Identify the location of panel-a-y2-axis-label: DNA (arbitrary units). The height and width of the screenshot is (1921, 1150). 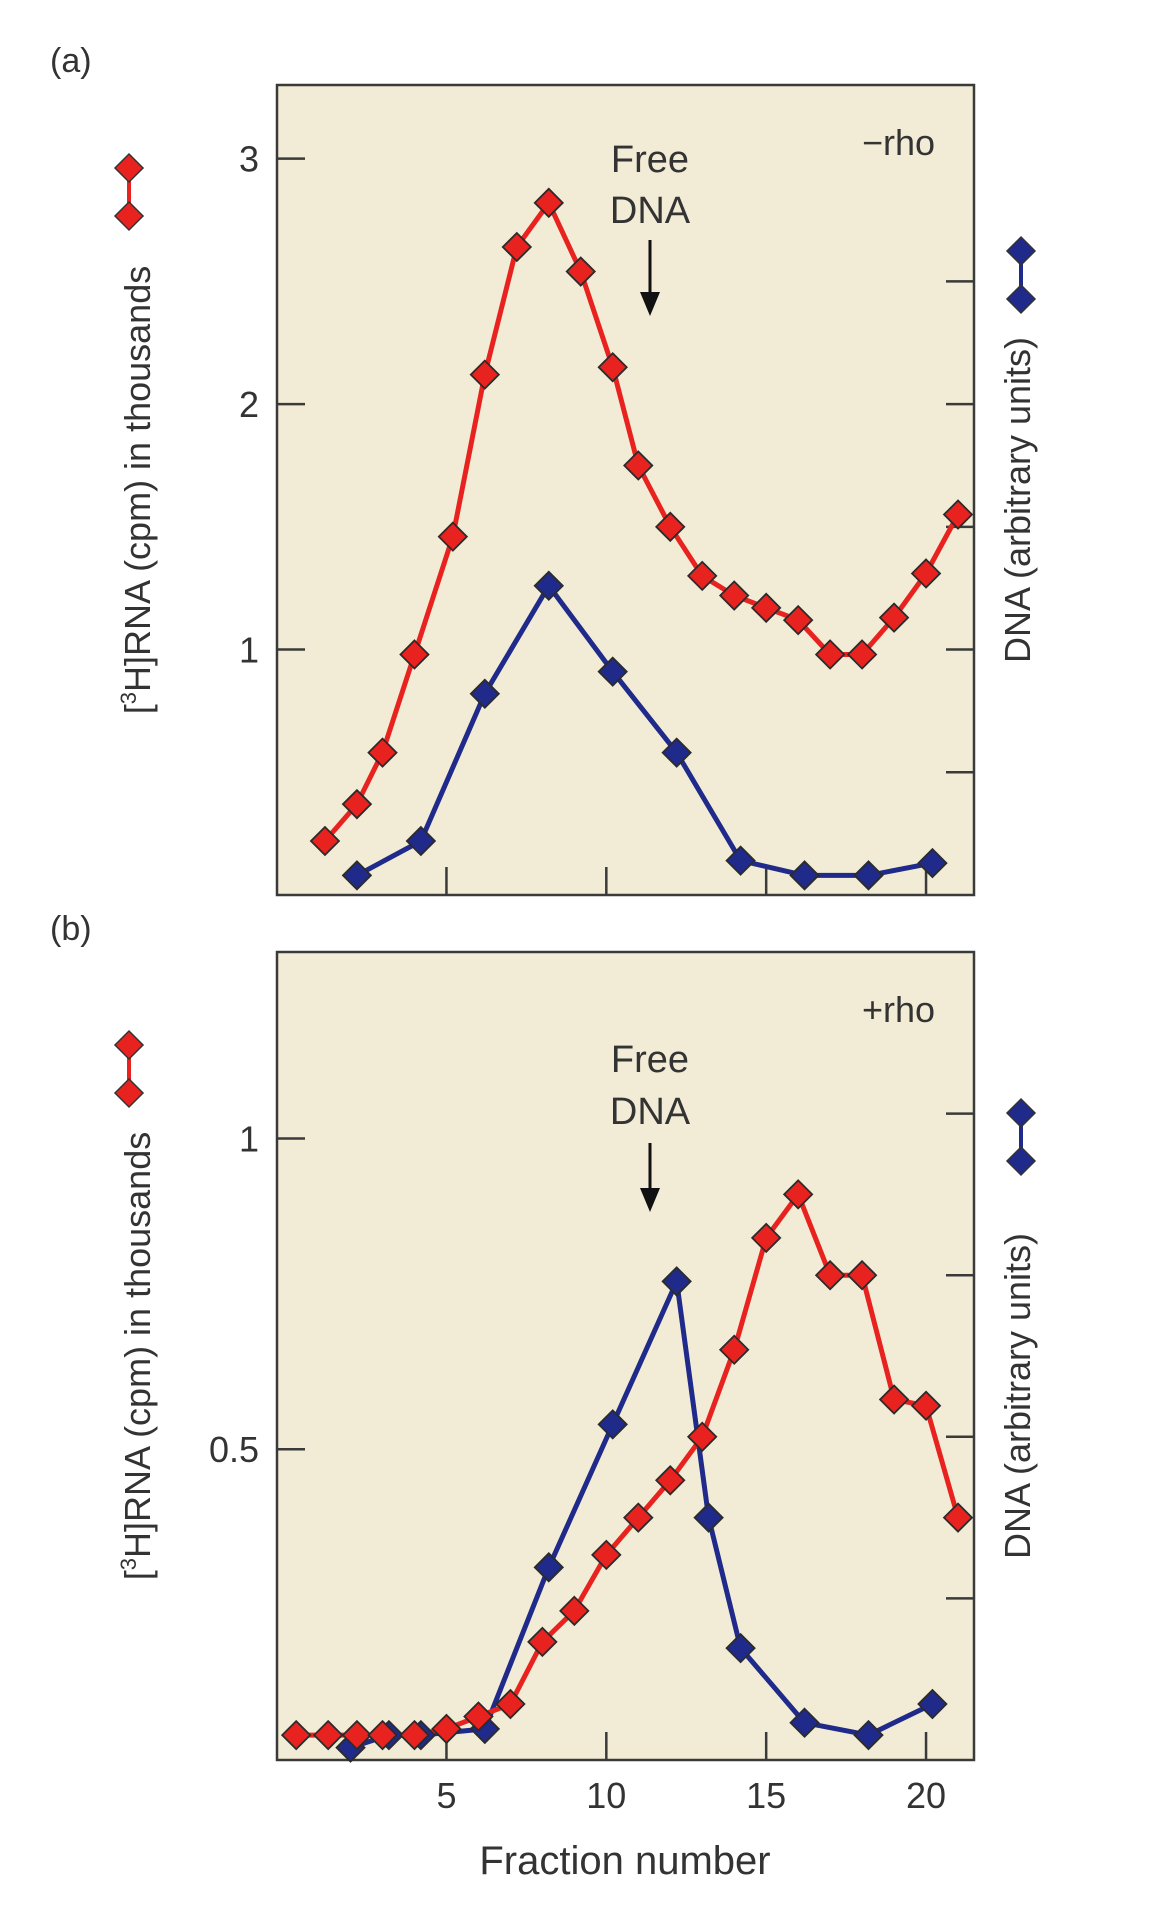
(1017, 500).